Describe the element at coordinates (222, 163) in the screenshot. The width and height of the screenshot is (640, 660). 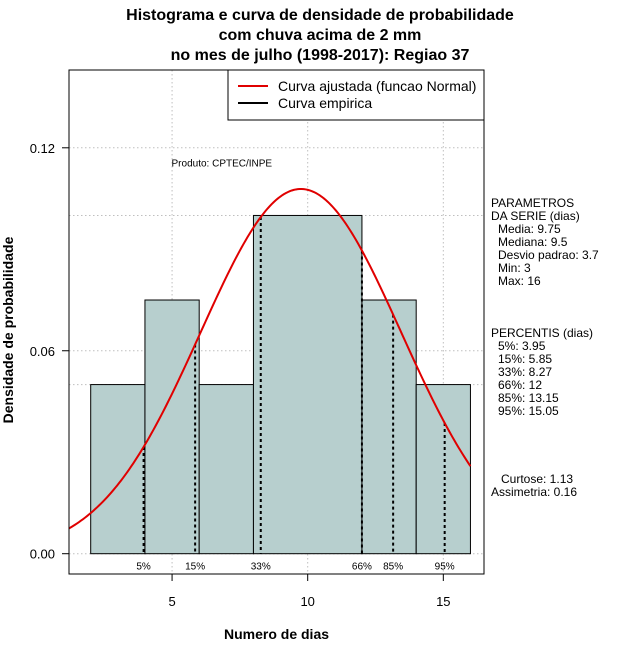
I see `product-annotation: Produto: CPTEC/INPE` at that location.